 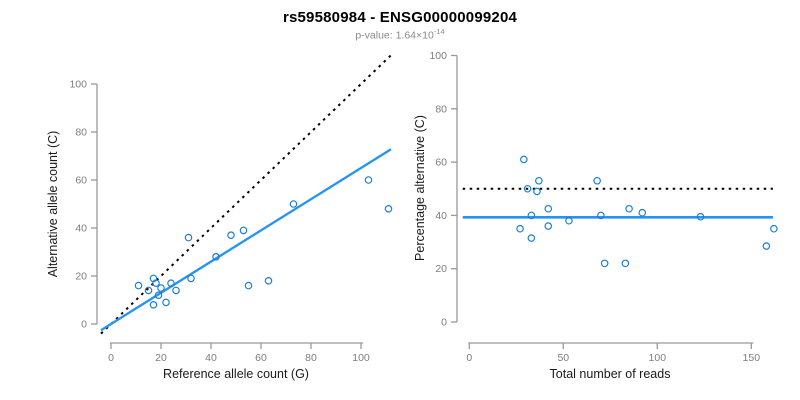 What do you see at coordinates (610, 374) in the screenshot?
I see `x-axis-title: Total number of reads` at bounding box center [610, 374].